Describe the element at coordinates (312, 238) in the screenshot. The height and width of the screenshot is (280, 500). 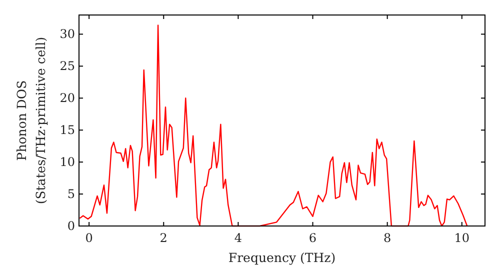
I see `x-tick-label: 6` at that location.